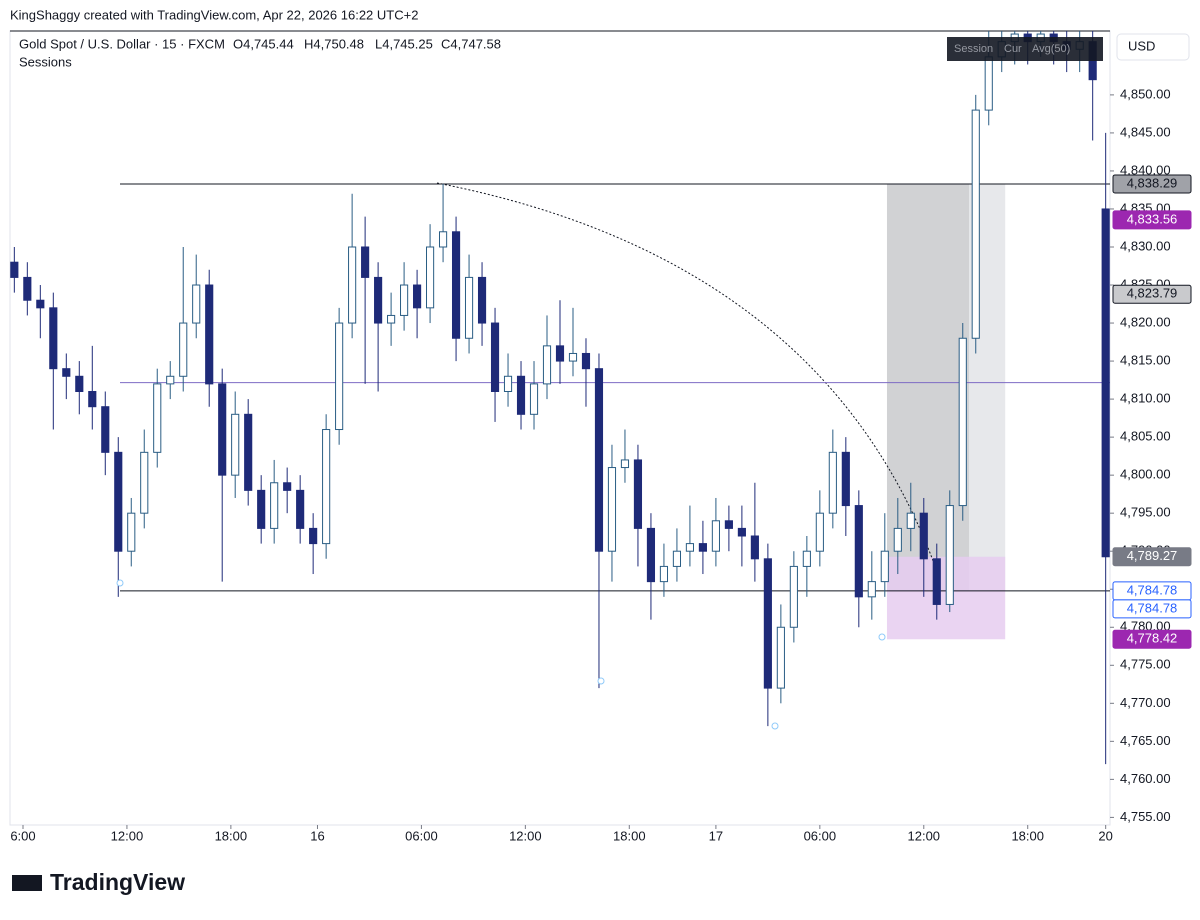  What do you see at coordinates (1051, 49) in the screenshot?
I see `legend-item: Avg(50)` at bounding box center [1051, 49].